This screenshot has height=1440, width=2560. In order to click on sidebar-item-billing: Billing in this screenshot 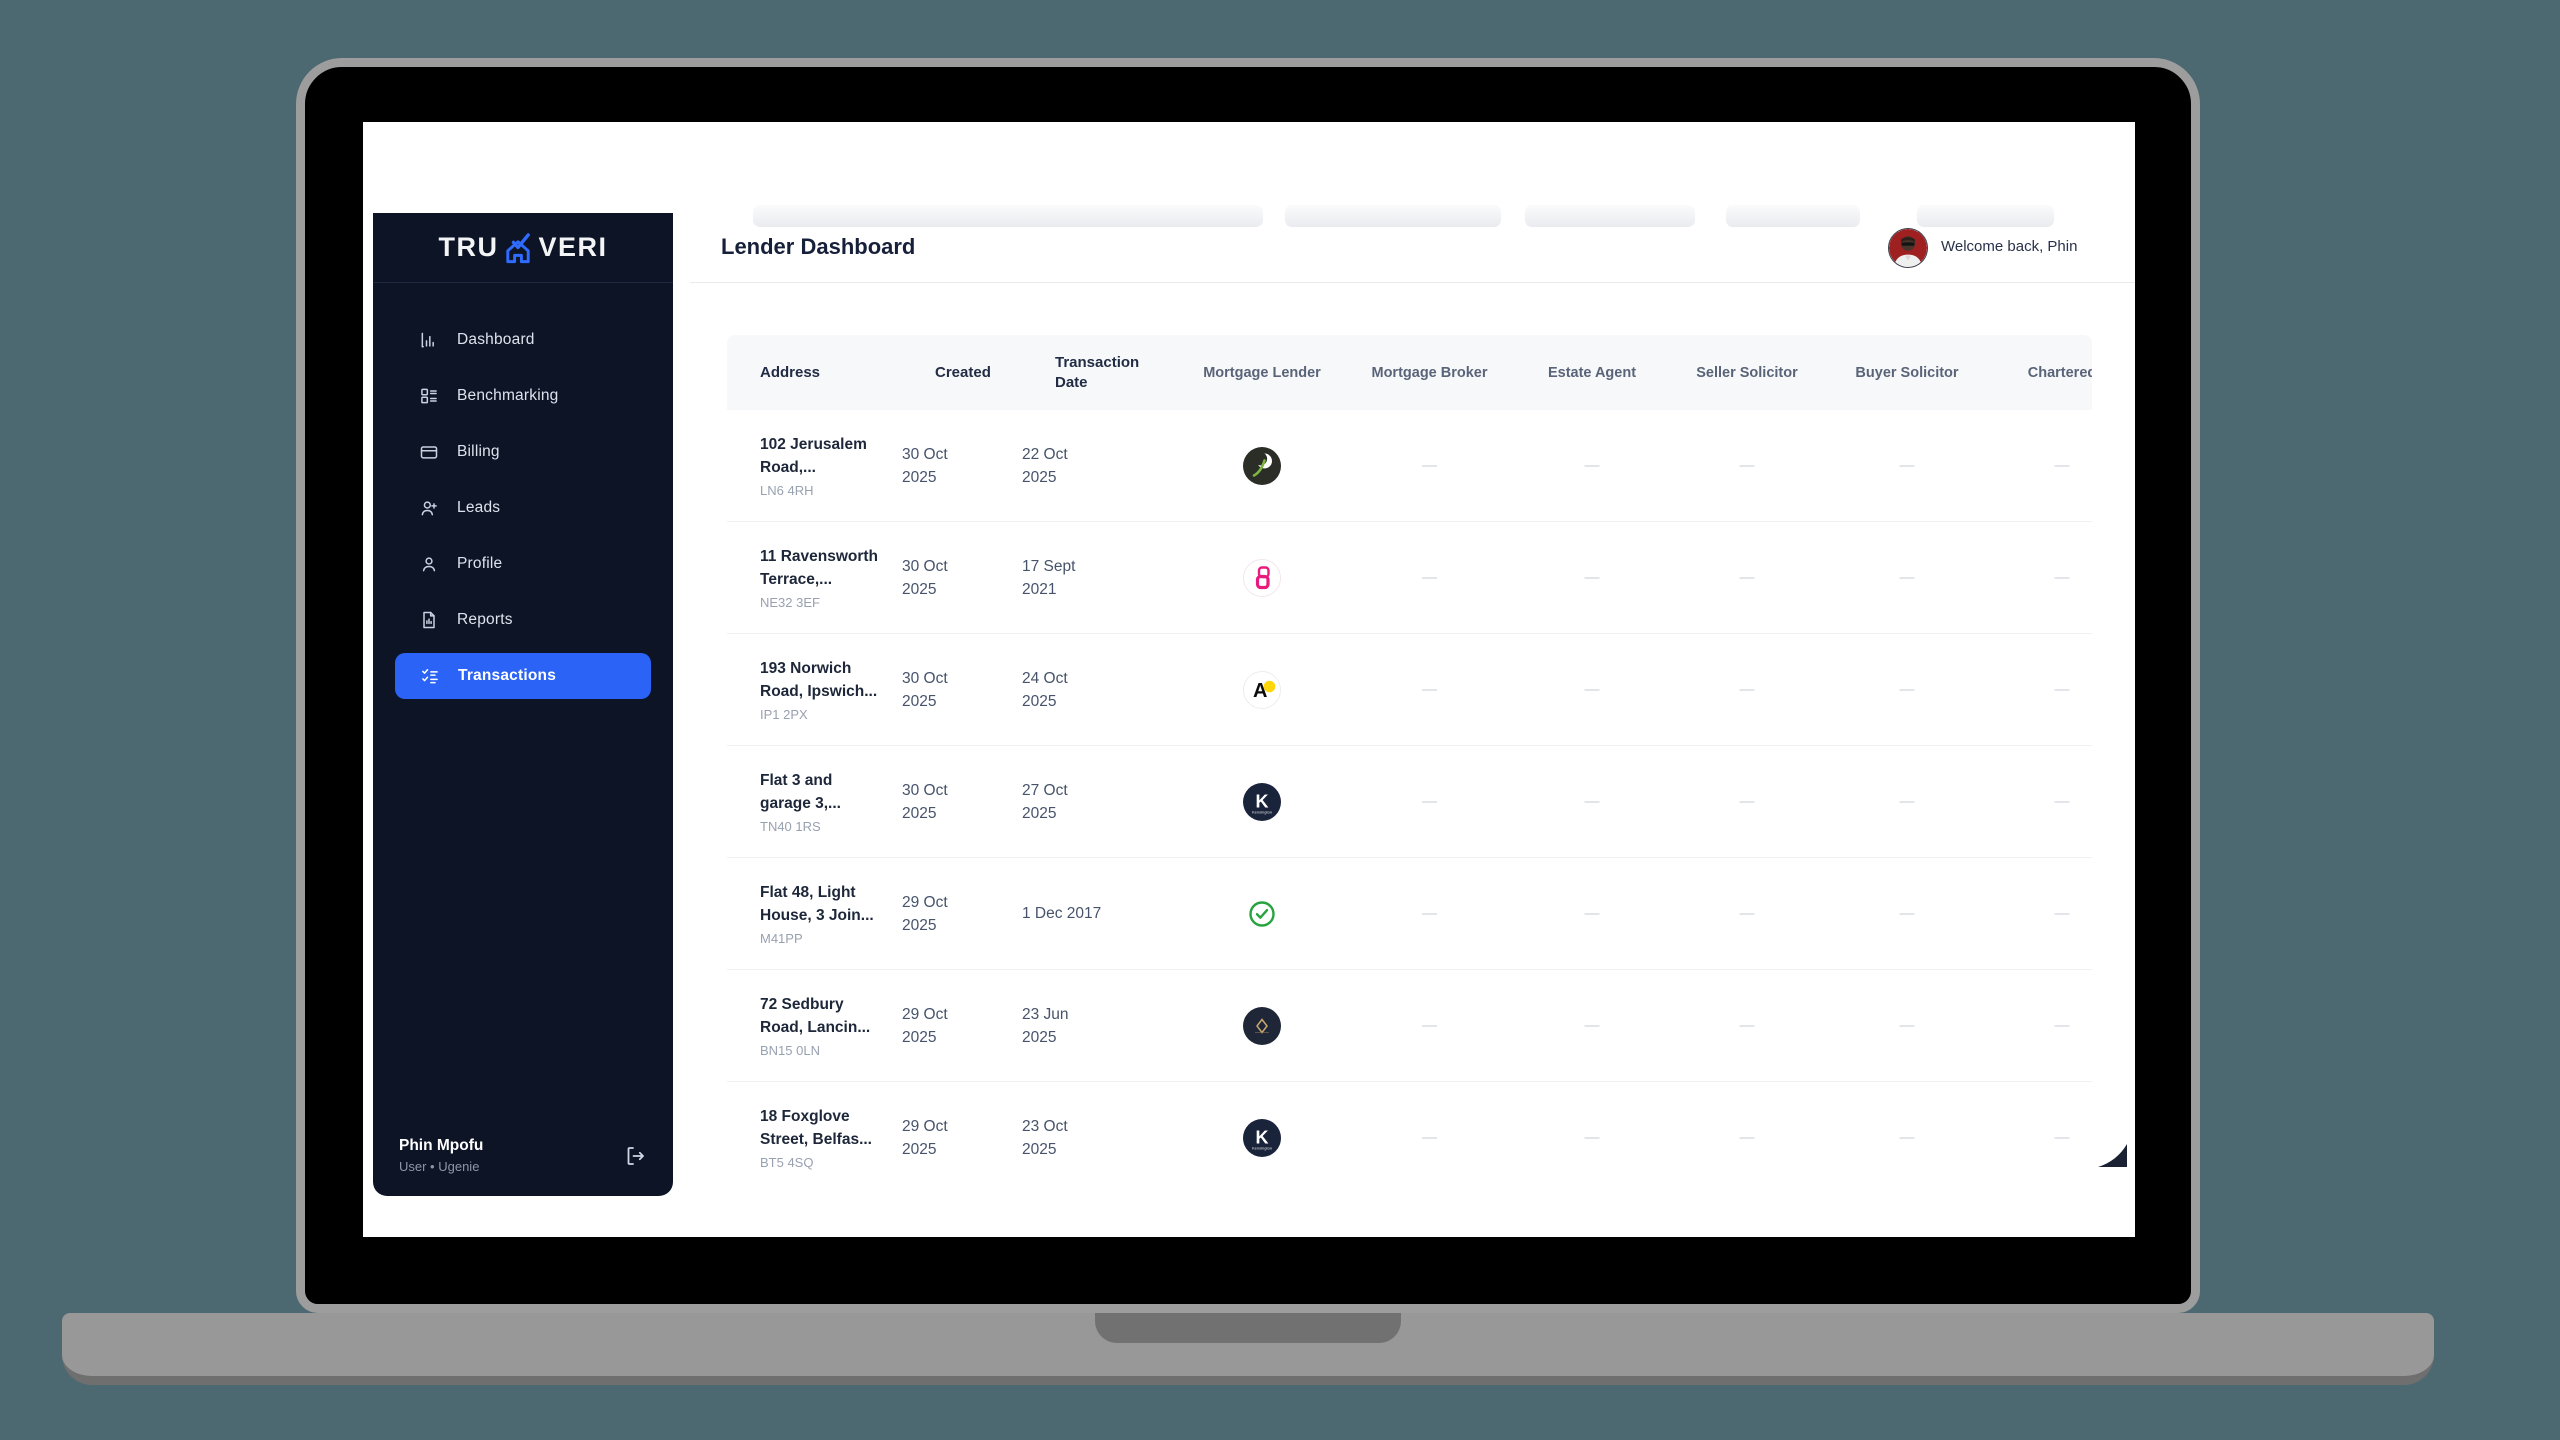, I will do `click(523, 452)`.